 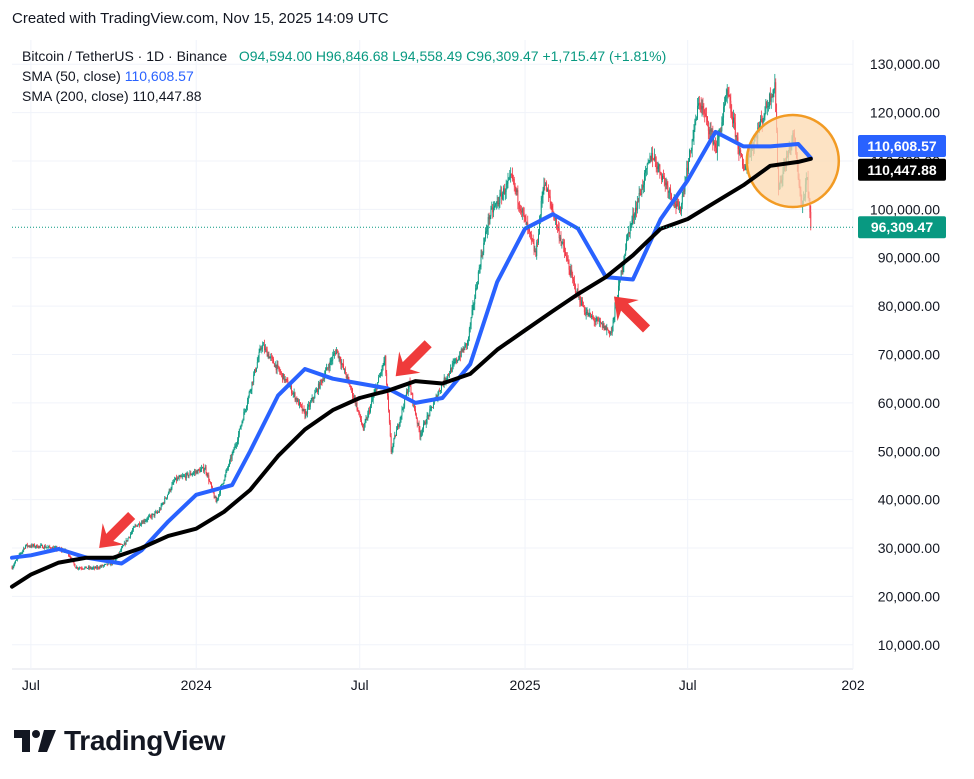 I want to click on price-label: 110,447.88, so click(x=902, y=169).